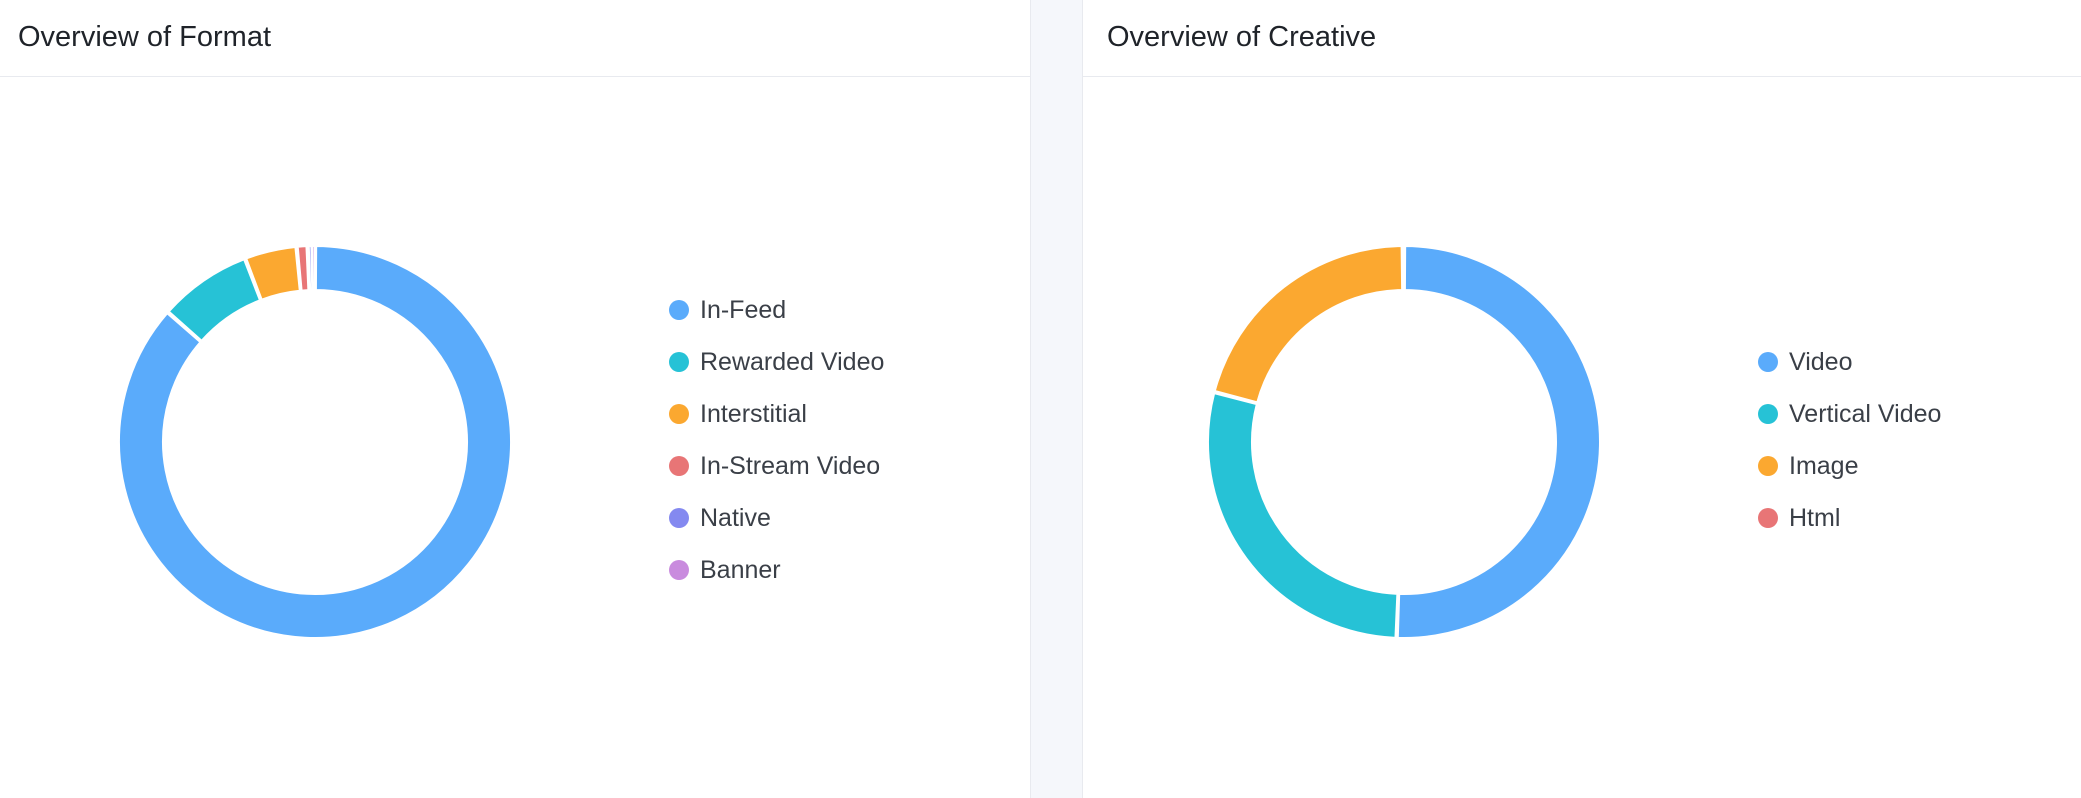 The height and width of the screenshot is (798, 2081). What do you see at coordinates (272, 273) in the screenshot?
I see `slice-interstitial` at bounding box center [272, 273].